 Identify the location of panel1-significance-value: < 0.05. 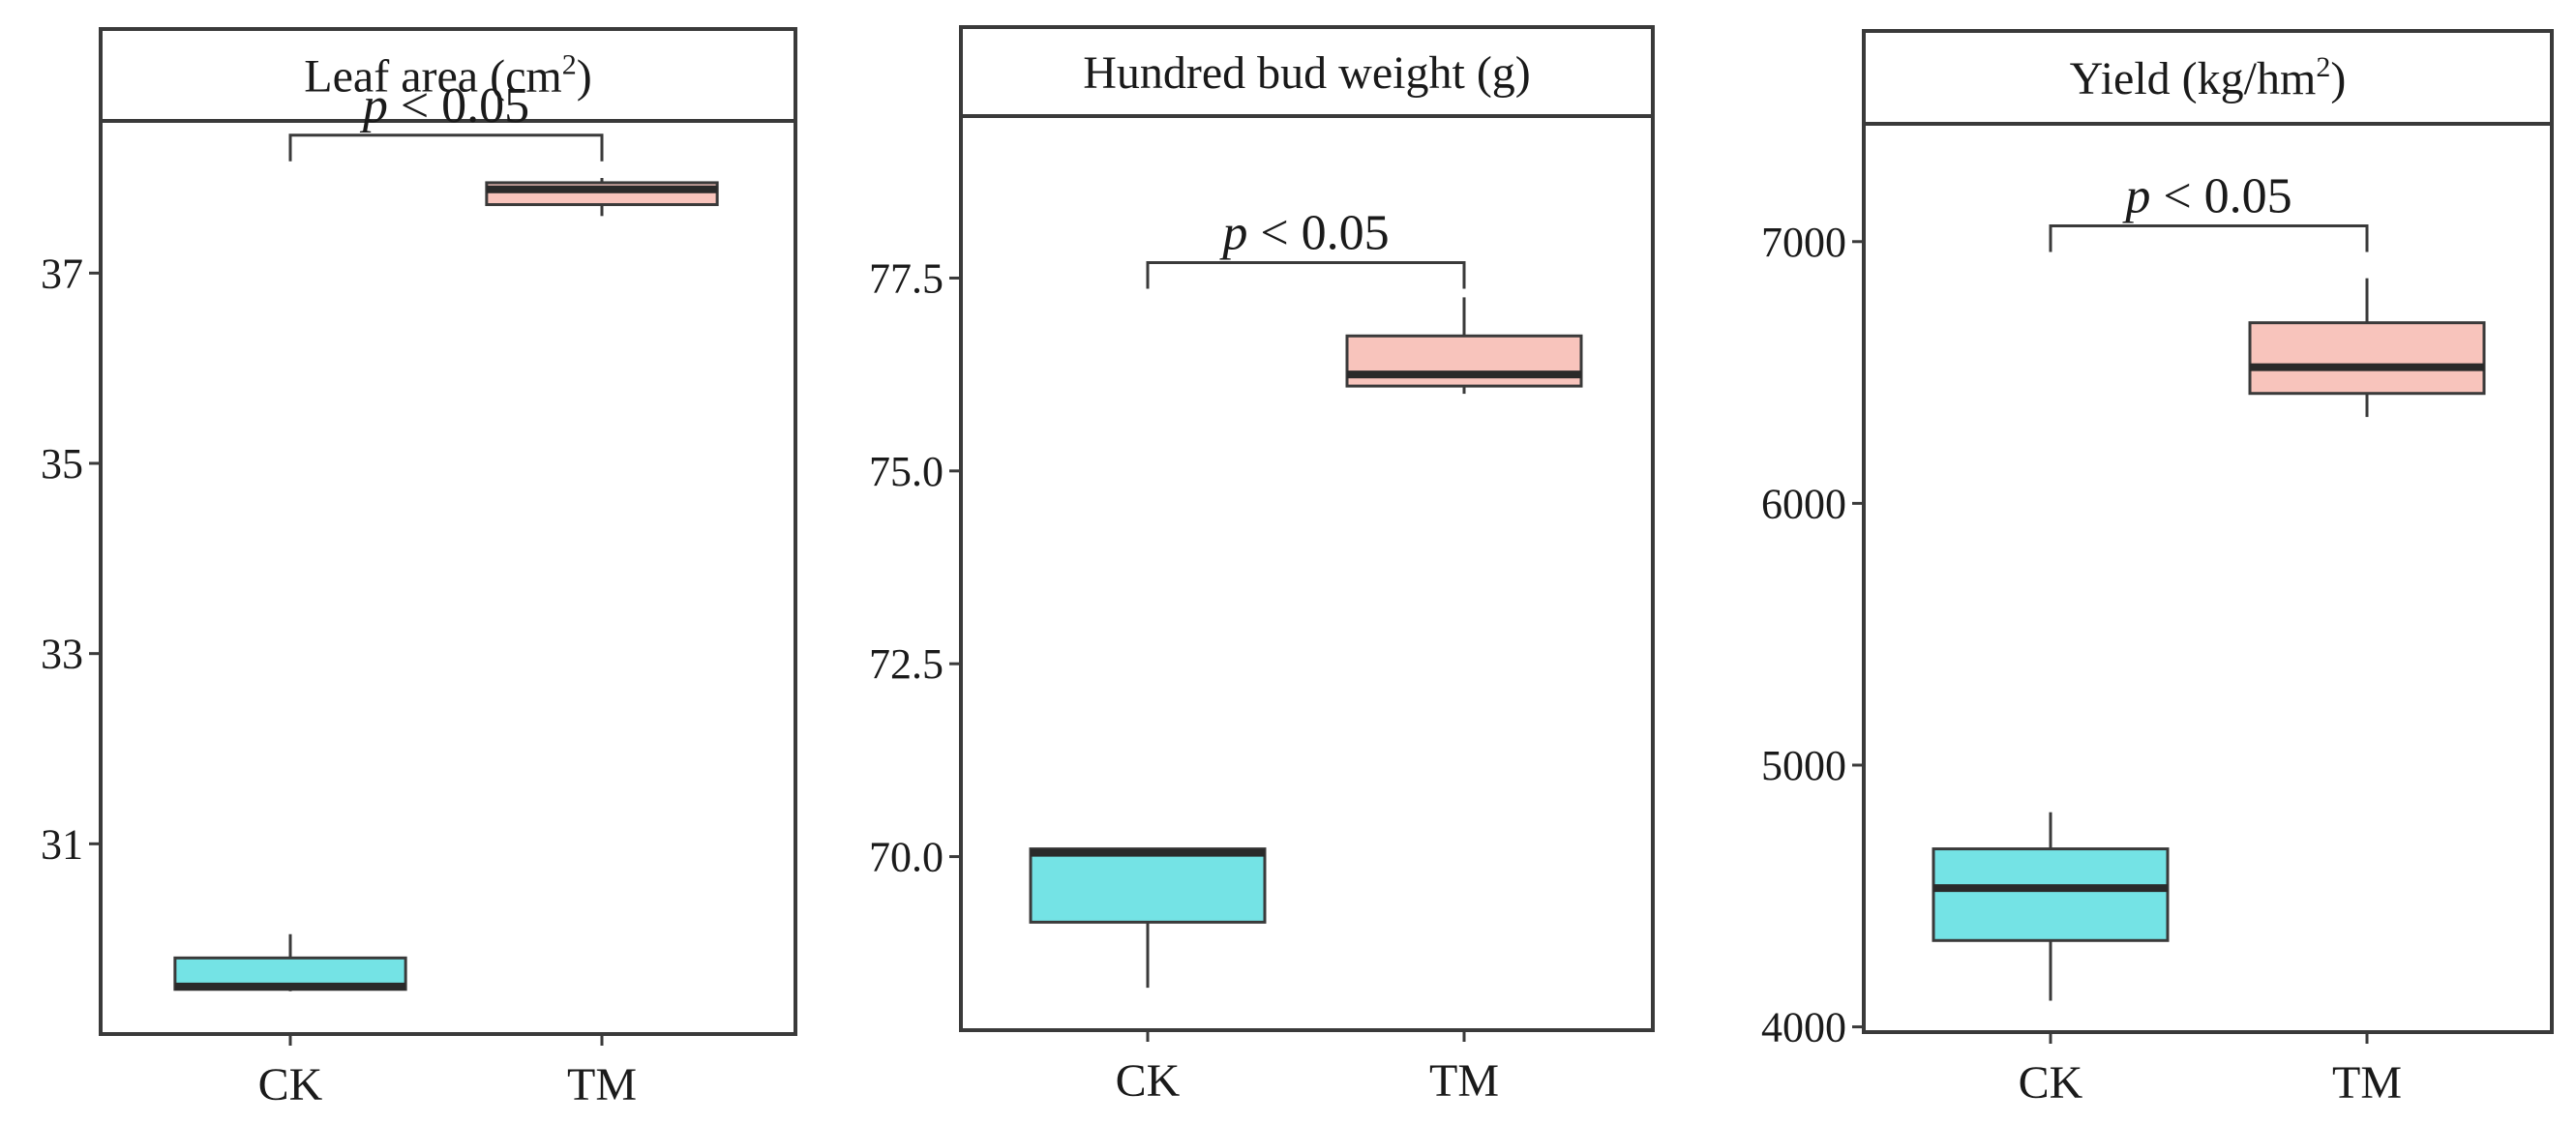
(458, 106).